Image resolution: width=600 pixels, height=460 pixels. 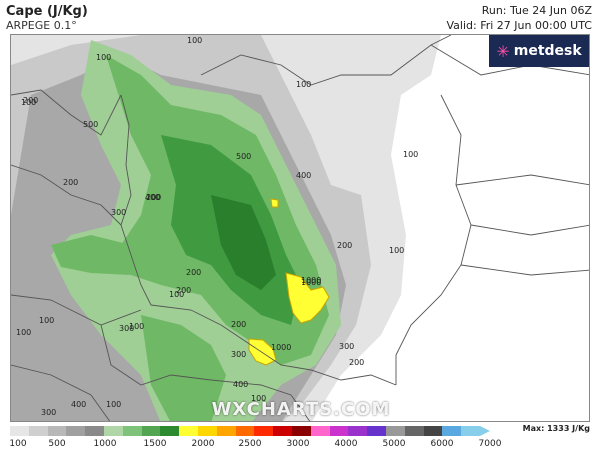 I want to click on cape-1000-region-north, so click(x=274, y=203).